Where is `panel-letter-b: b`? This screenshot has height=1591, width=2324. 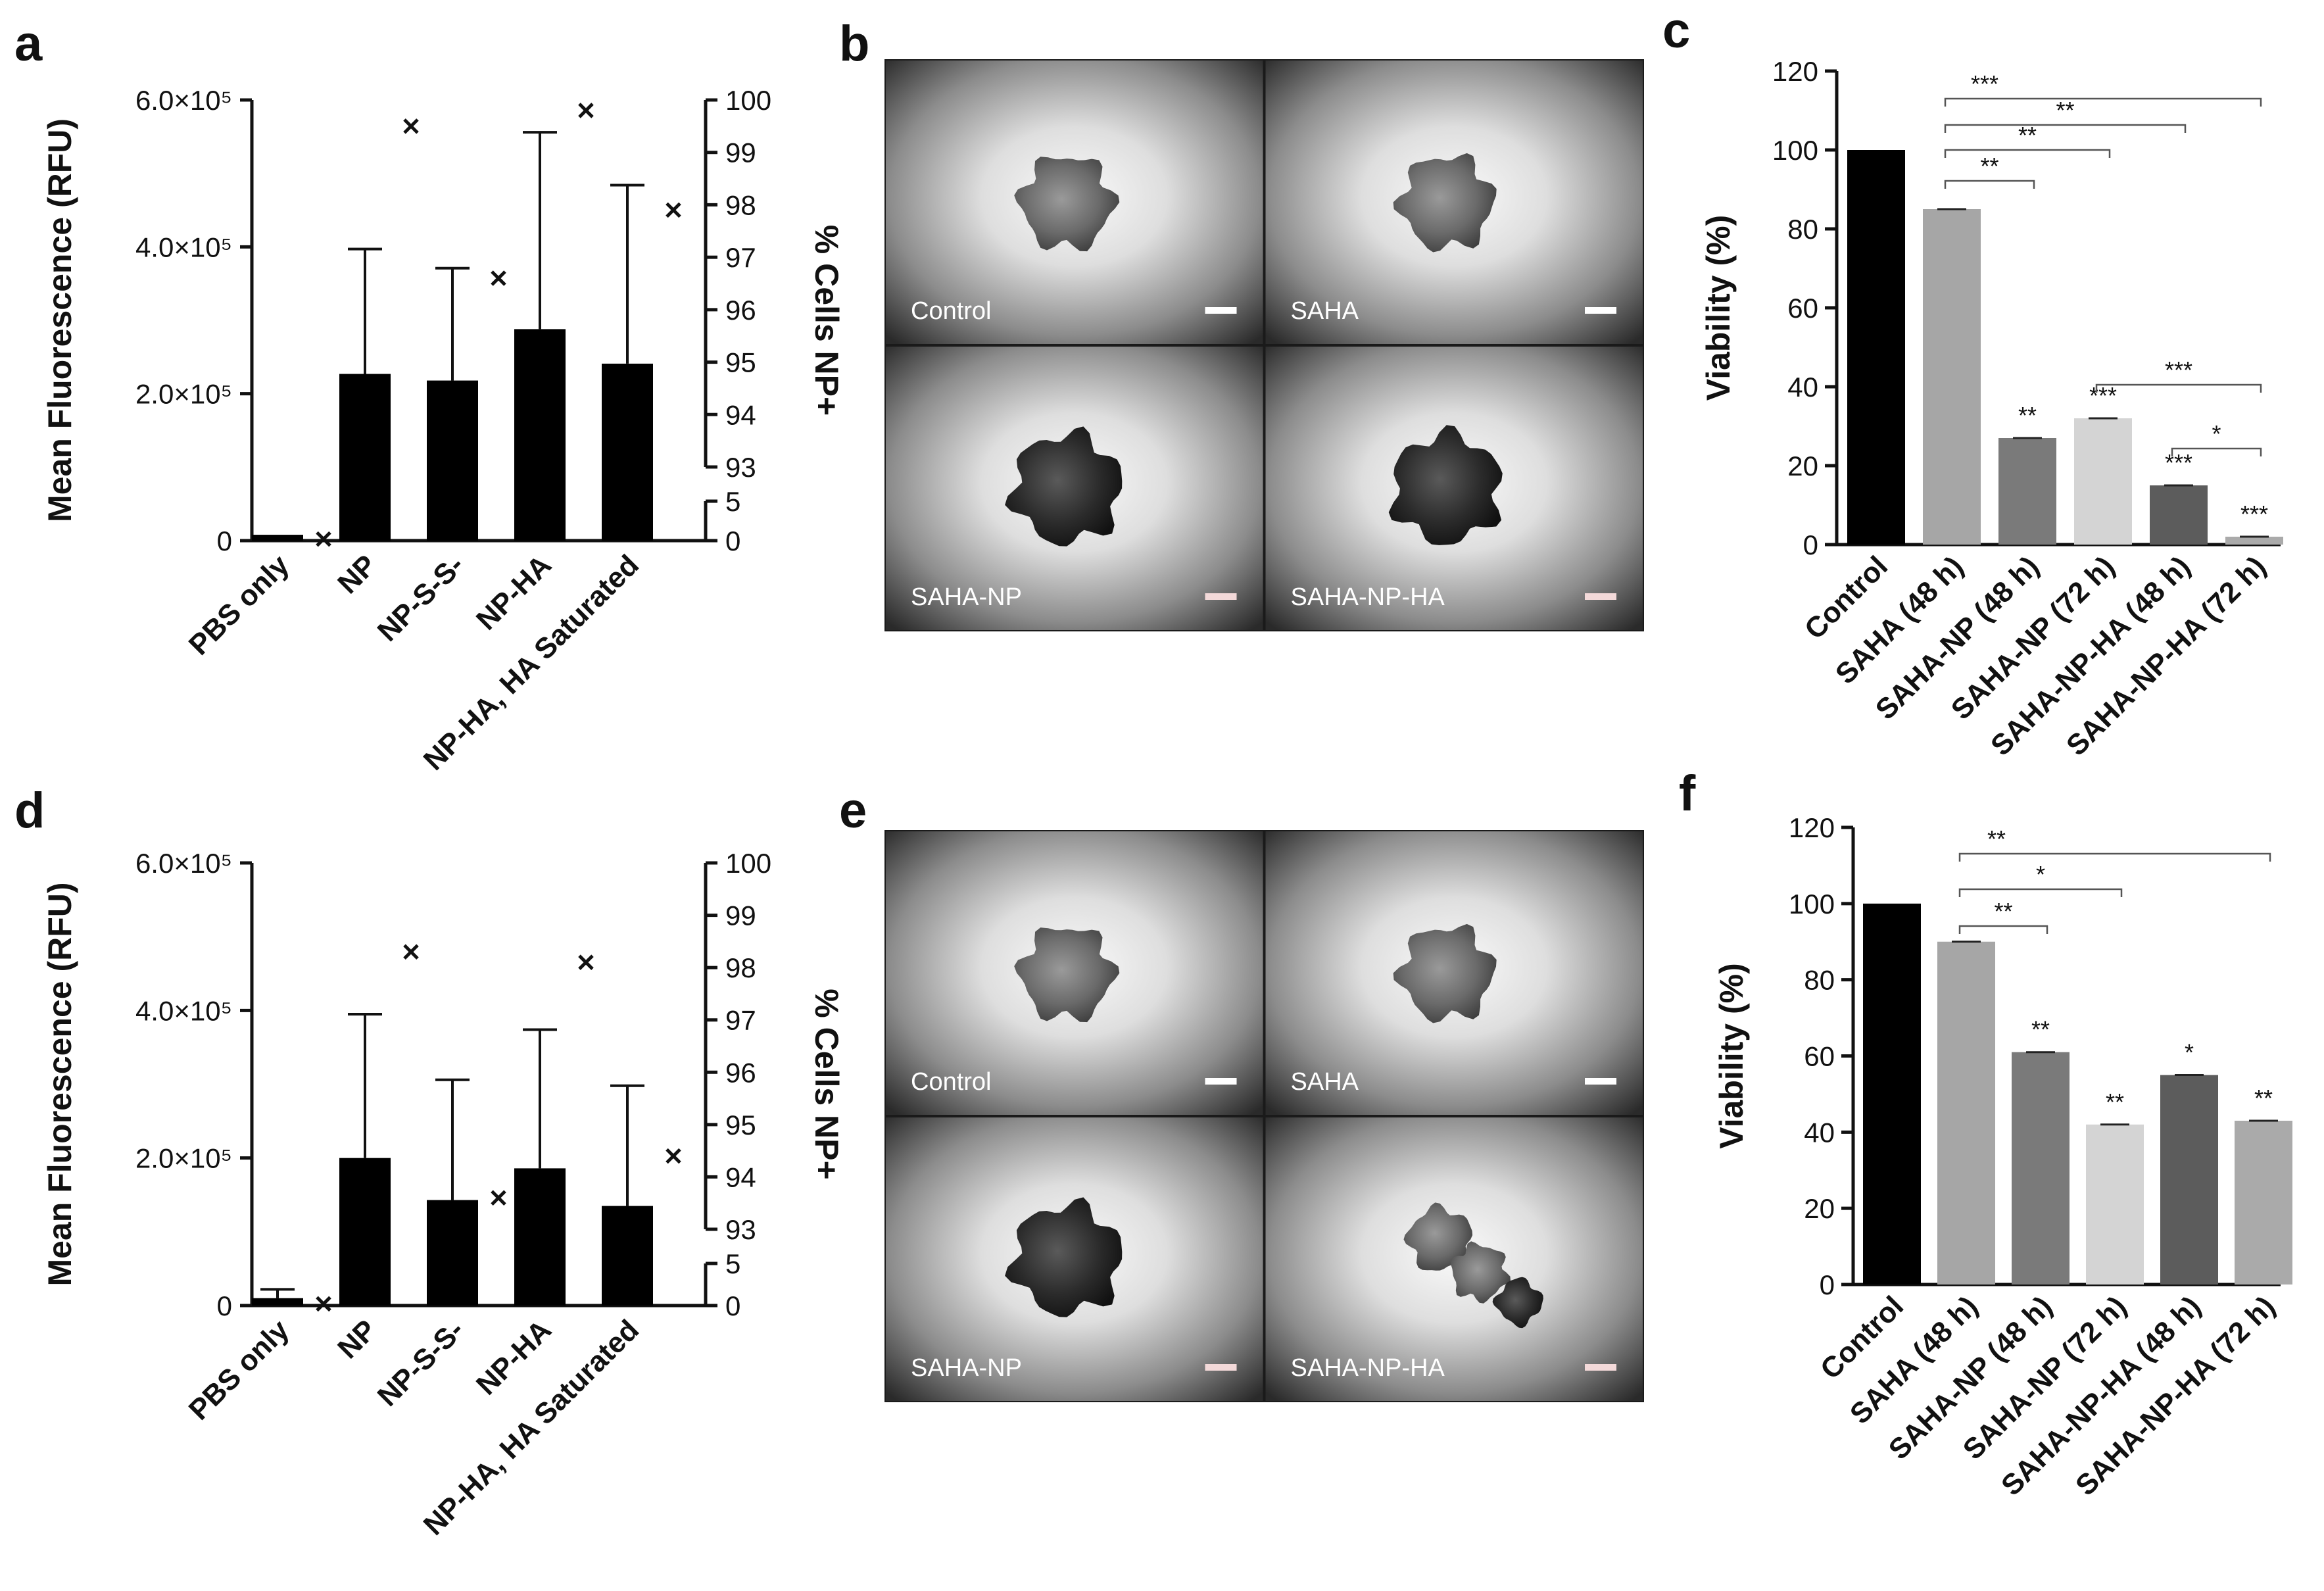
panel-letter-b: b is located at coordinates (854, 44).